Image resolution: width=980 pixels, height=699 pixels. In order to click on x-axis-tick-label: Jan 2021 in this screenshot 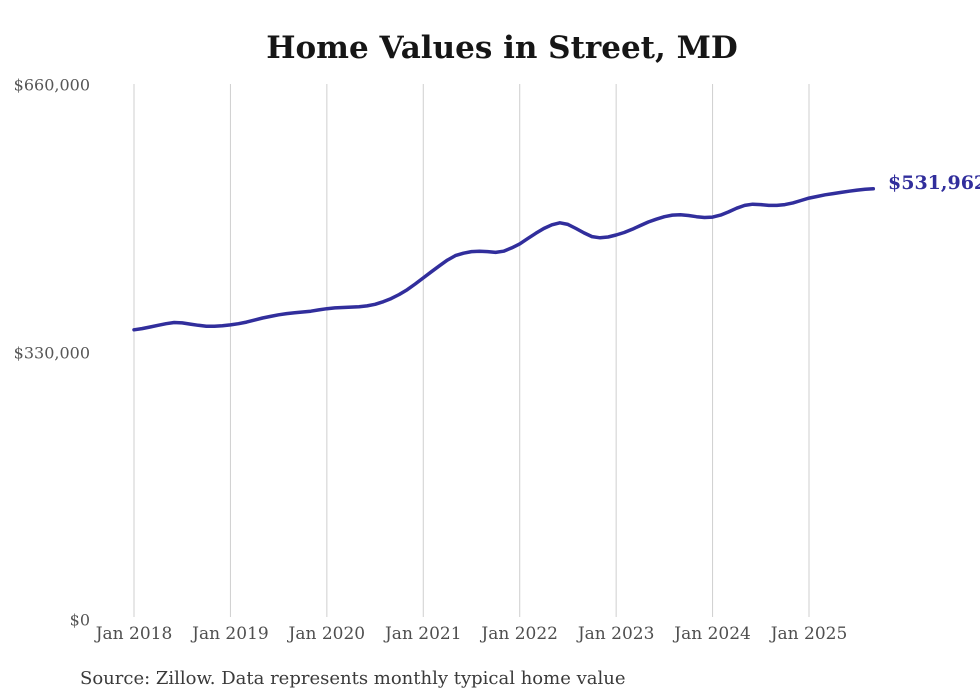, I will do `click(423, 634)`.